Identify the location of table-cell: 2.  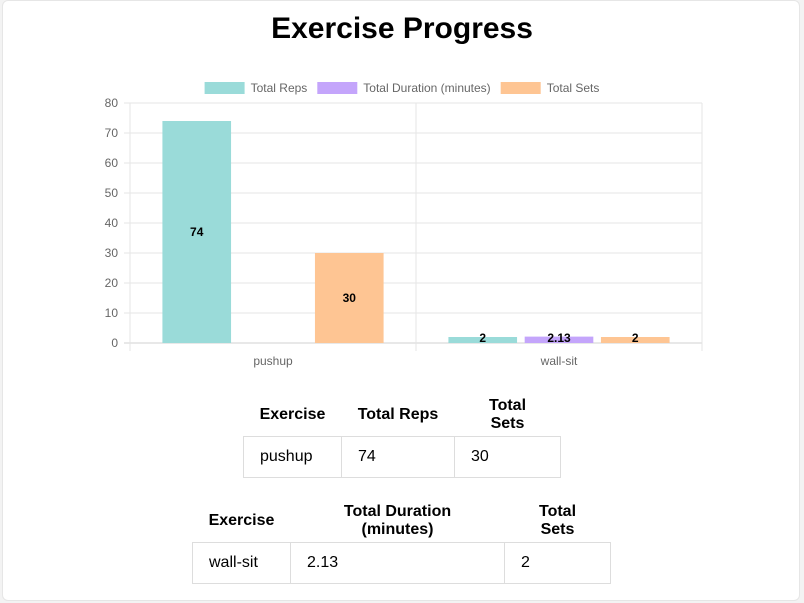
(557, 563).